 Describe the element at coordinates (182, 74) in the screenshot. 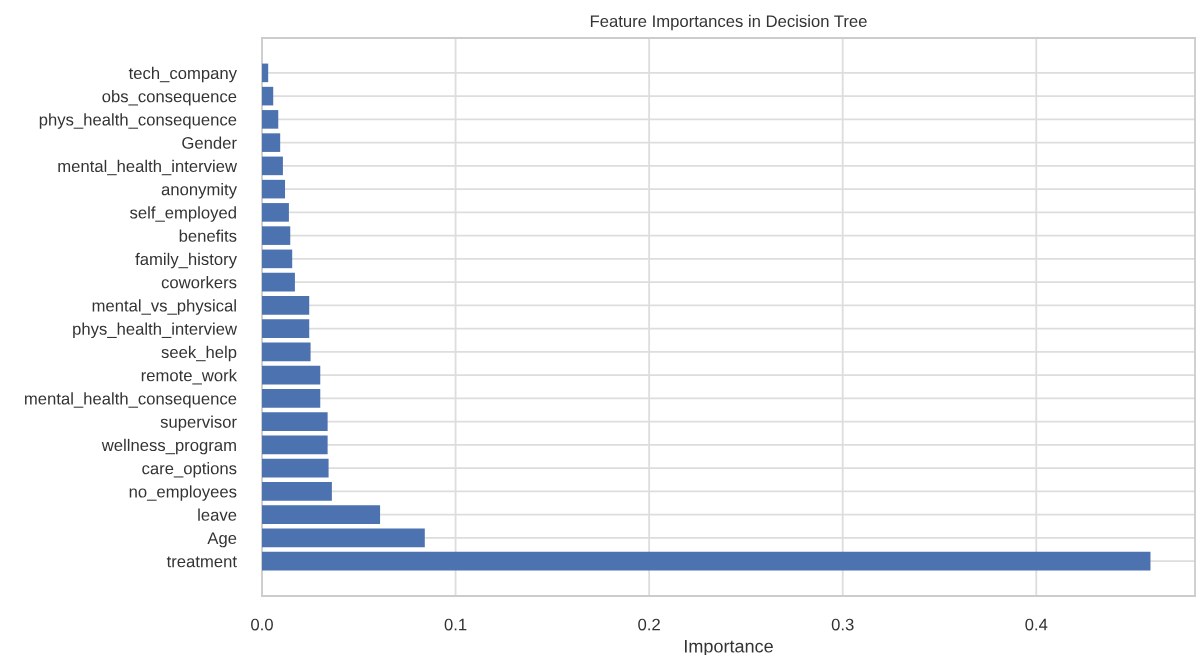

I see `y-tick-label: tech_company` at that location.